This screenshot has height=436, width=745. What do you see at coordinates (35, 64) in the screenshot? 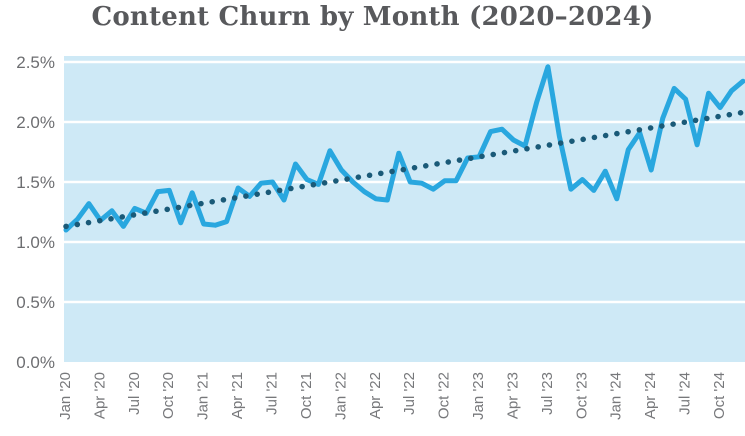
I see `y-tick-label: 2.5%` at bounding box center [35, 64].